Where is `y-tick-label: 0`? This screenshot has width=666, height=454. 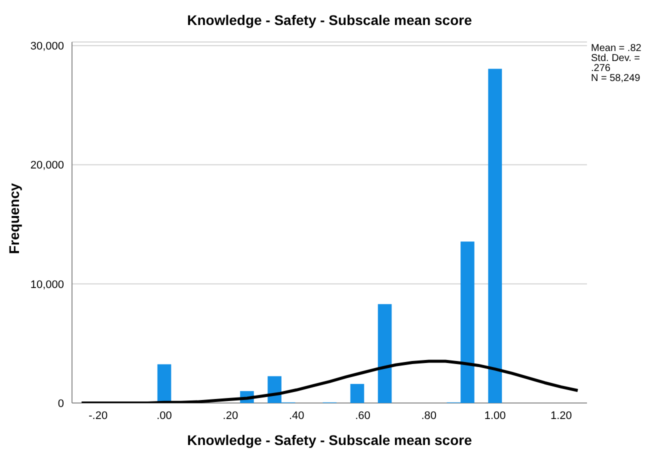
y-tick-label: 0 is located at coordinates (61, 404).